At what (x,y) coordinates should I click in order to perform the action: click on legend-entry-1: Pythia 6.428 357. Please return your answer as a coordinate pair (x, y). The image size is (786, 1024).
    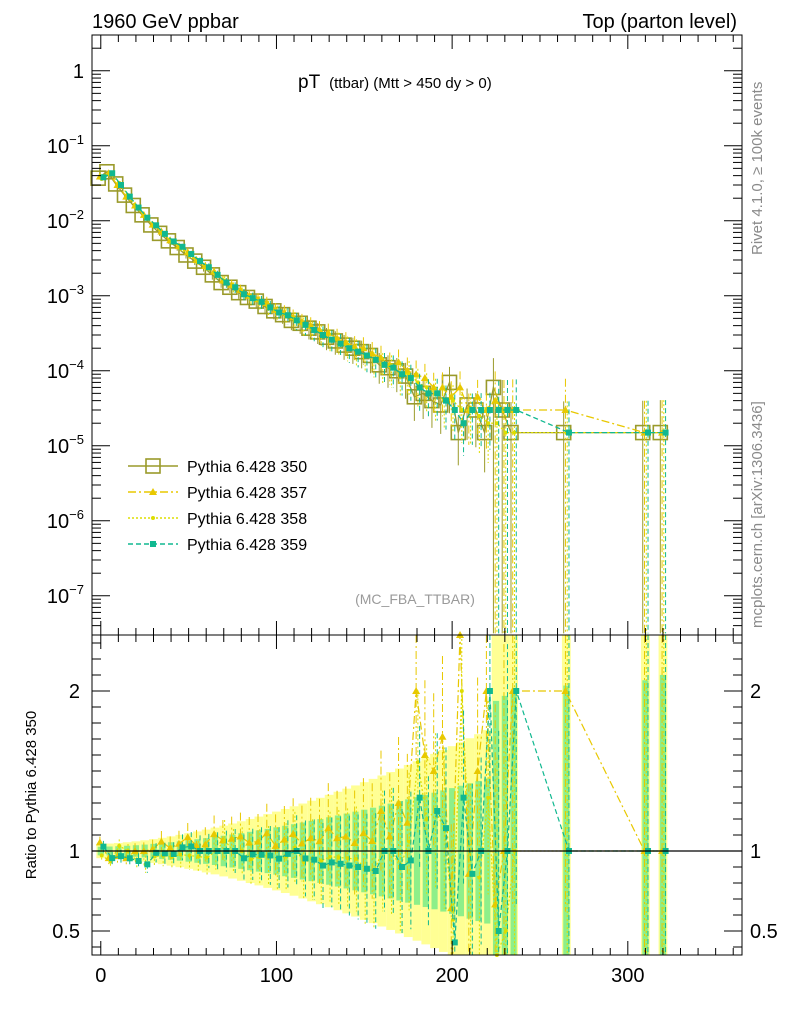
    Looking at the image, I should click on (217, 493).